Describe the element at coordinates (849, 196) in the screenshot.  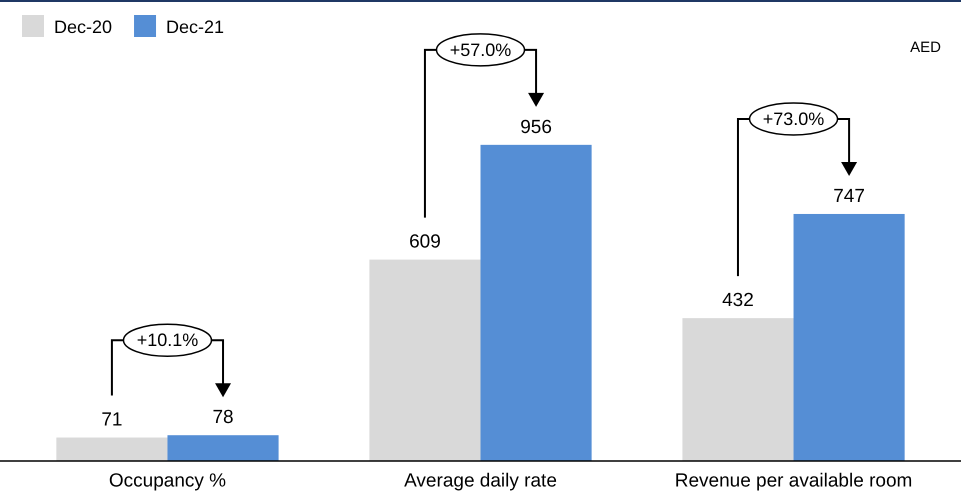
I see `data-label: 747` at that location.